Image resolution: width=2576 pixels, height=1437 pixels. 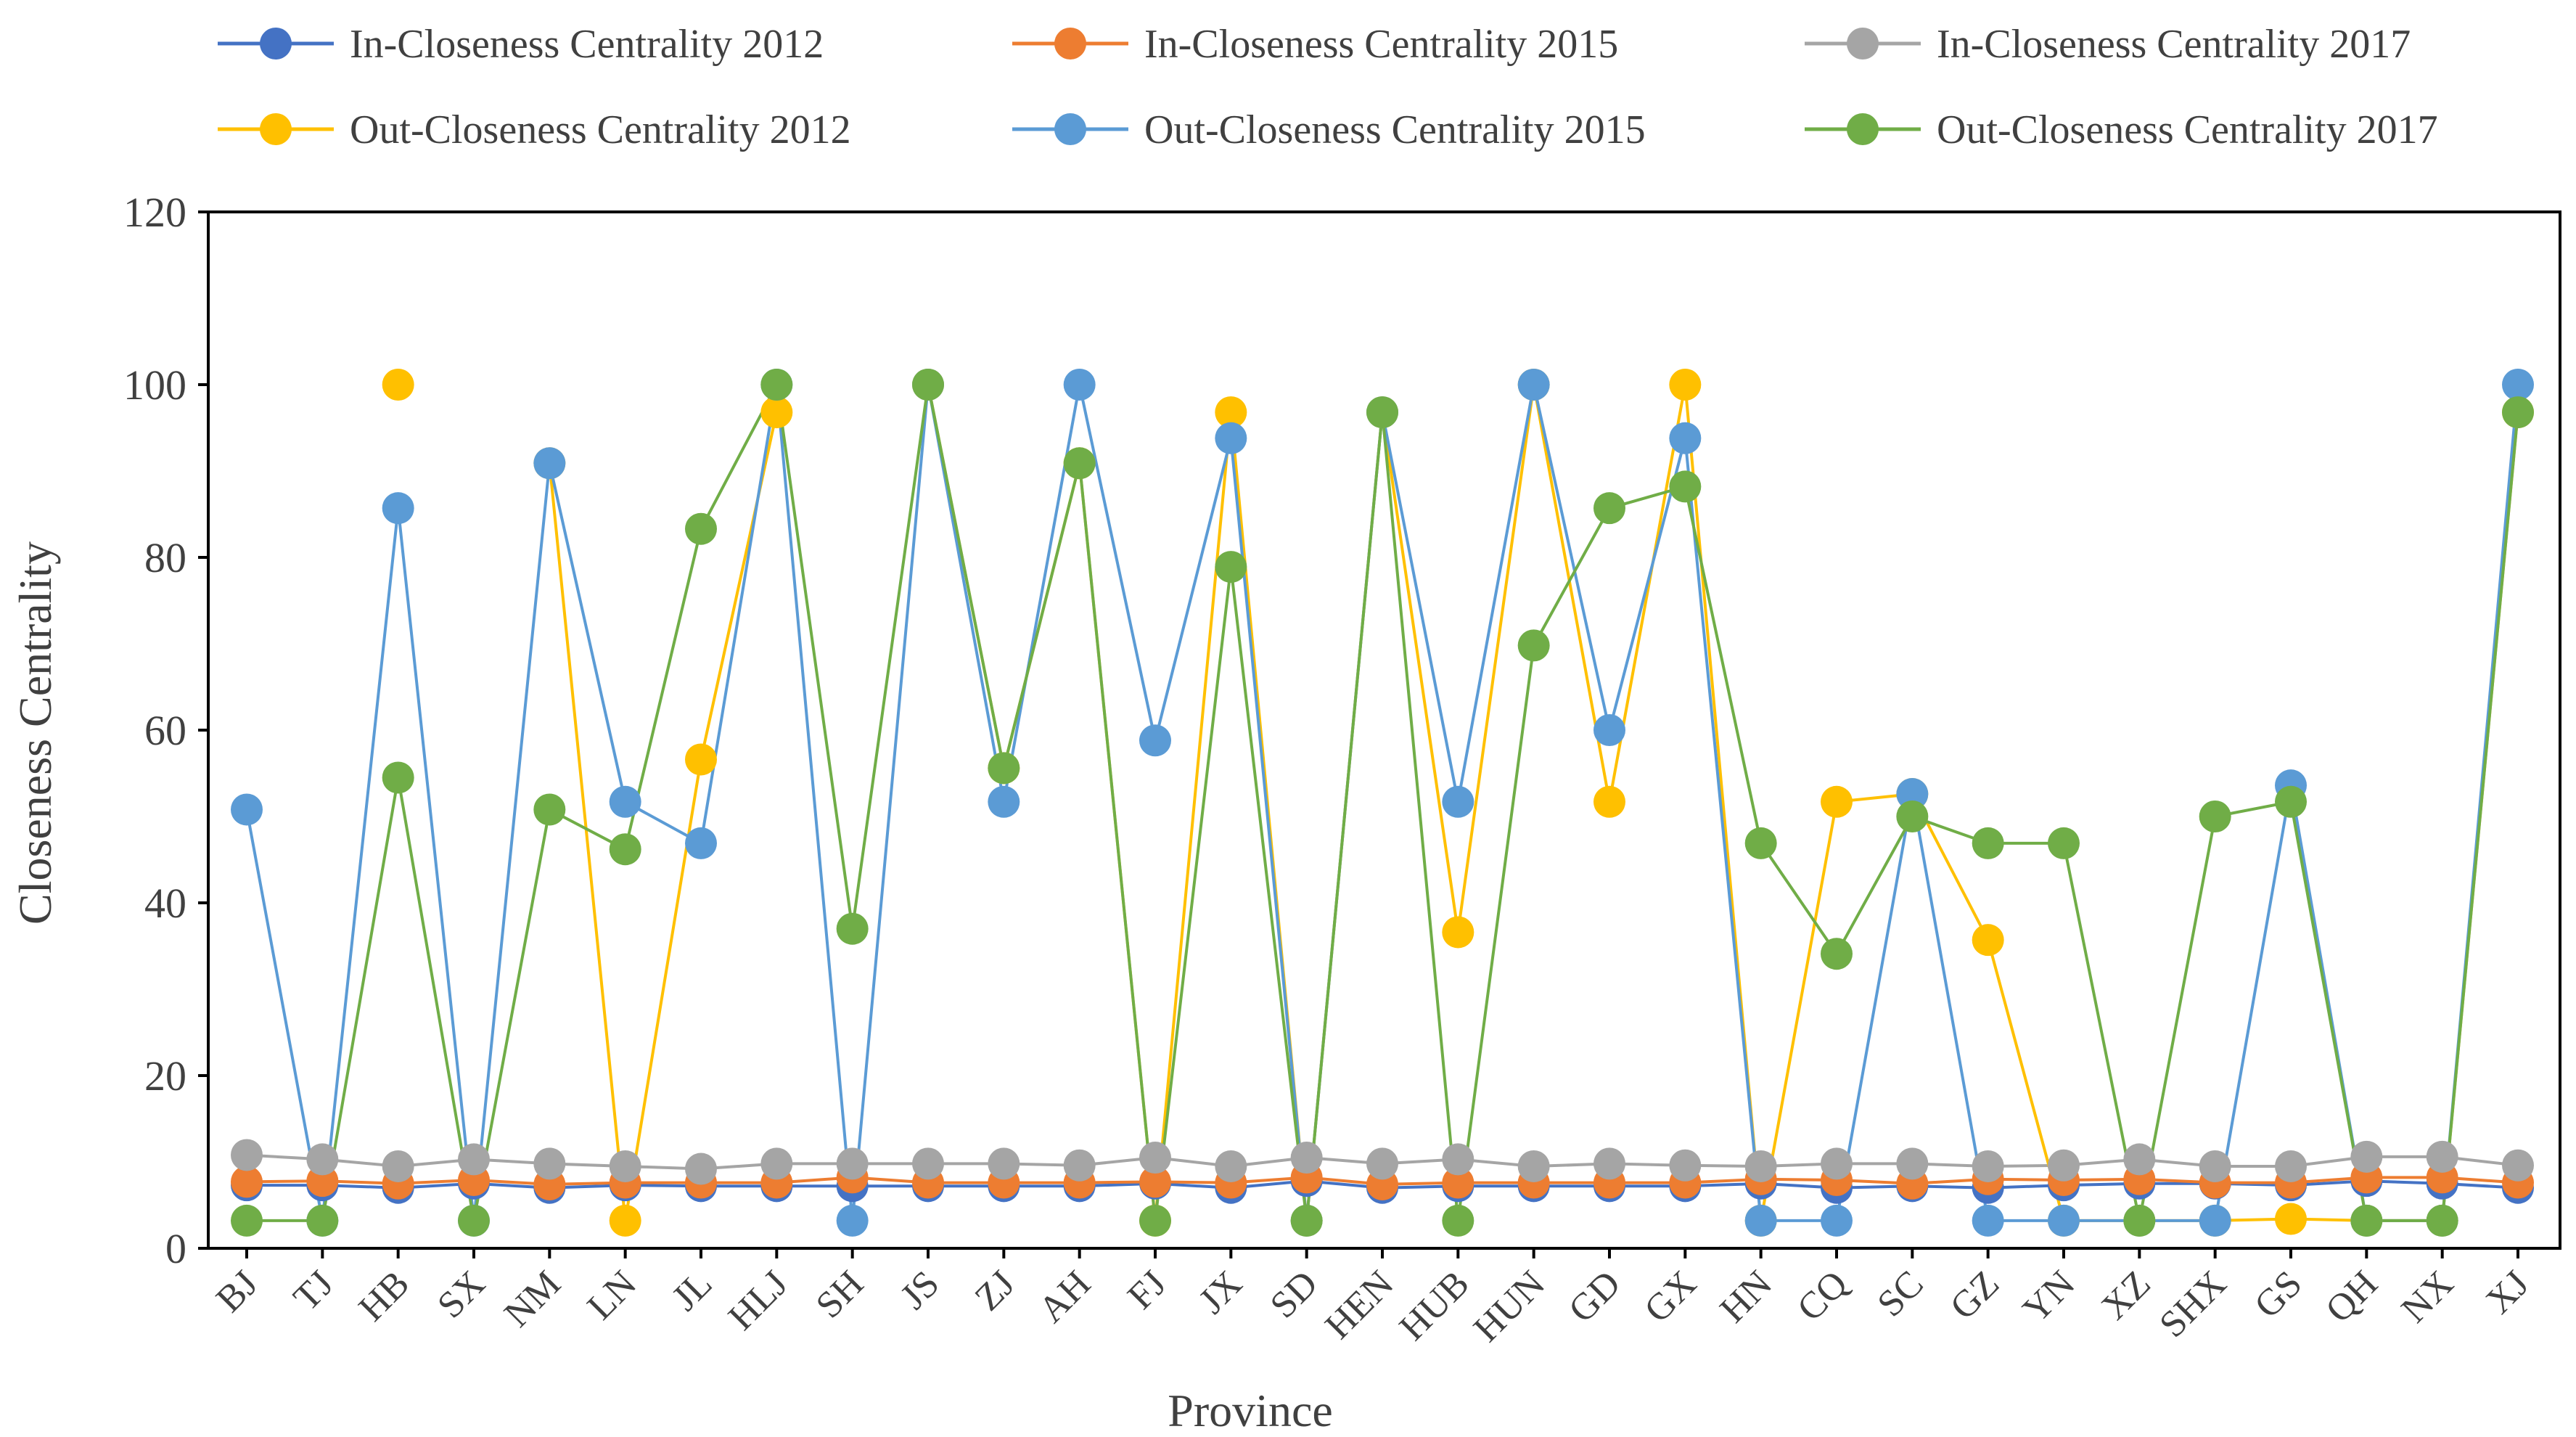 What do you see at coordinates (2193, 1304) in the screenshot?
I see `x-tick-label: SHX` at bounding box center [2193, 1304].